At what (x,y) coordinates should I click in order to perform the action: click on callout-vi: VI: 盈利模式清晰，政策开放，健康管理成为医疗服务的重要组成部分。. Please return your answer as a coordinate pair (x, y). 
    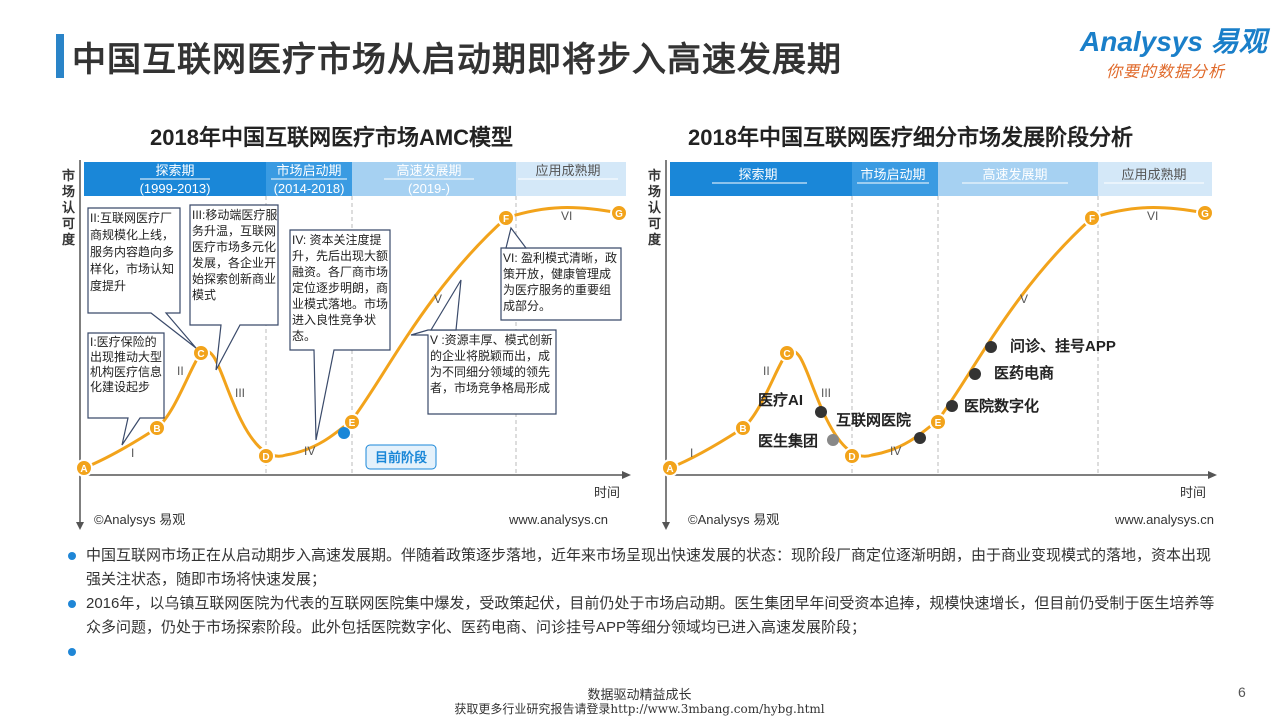
    Looking at the image, I should click on (561, 273).